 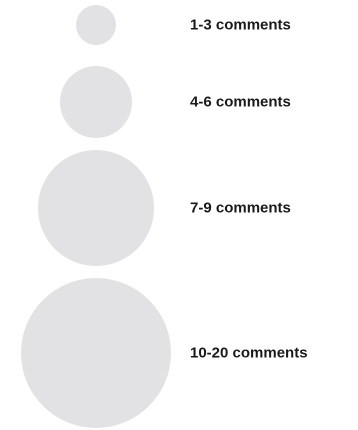 What do you see at coordinates (96, 102) in the screenshot?
I see `bubble-4-6-comments` at bounding box center [96, 102].